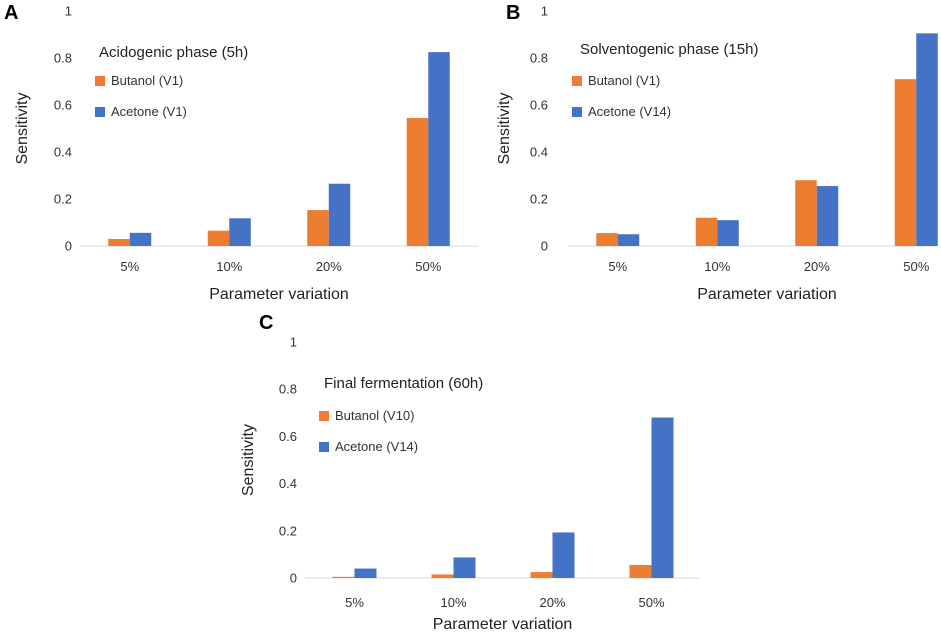 This screenshot has height=637, width=941. I want to click on panel-letter: C, so click(266, 323).